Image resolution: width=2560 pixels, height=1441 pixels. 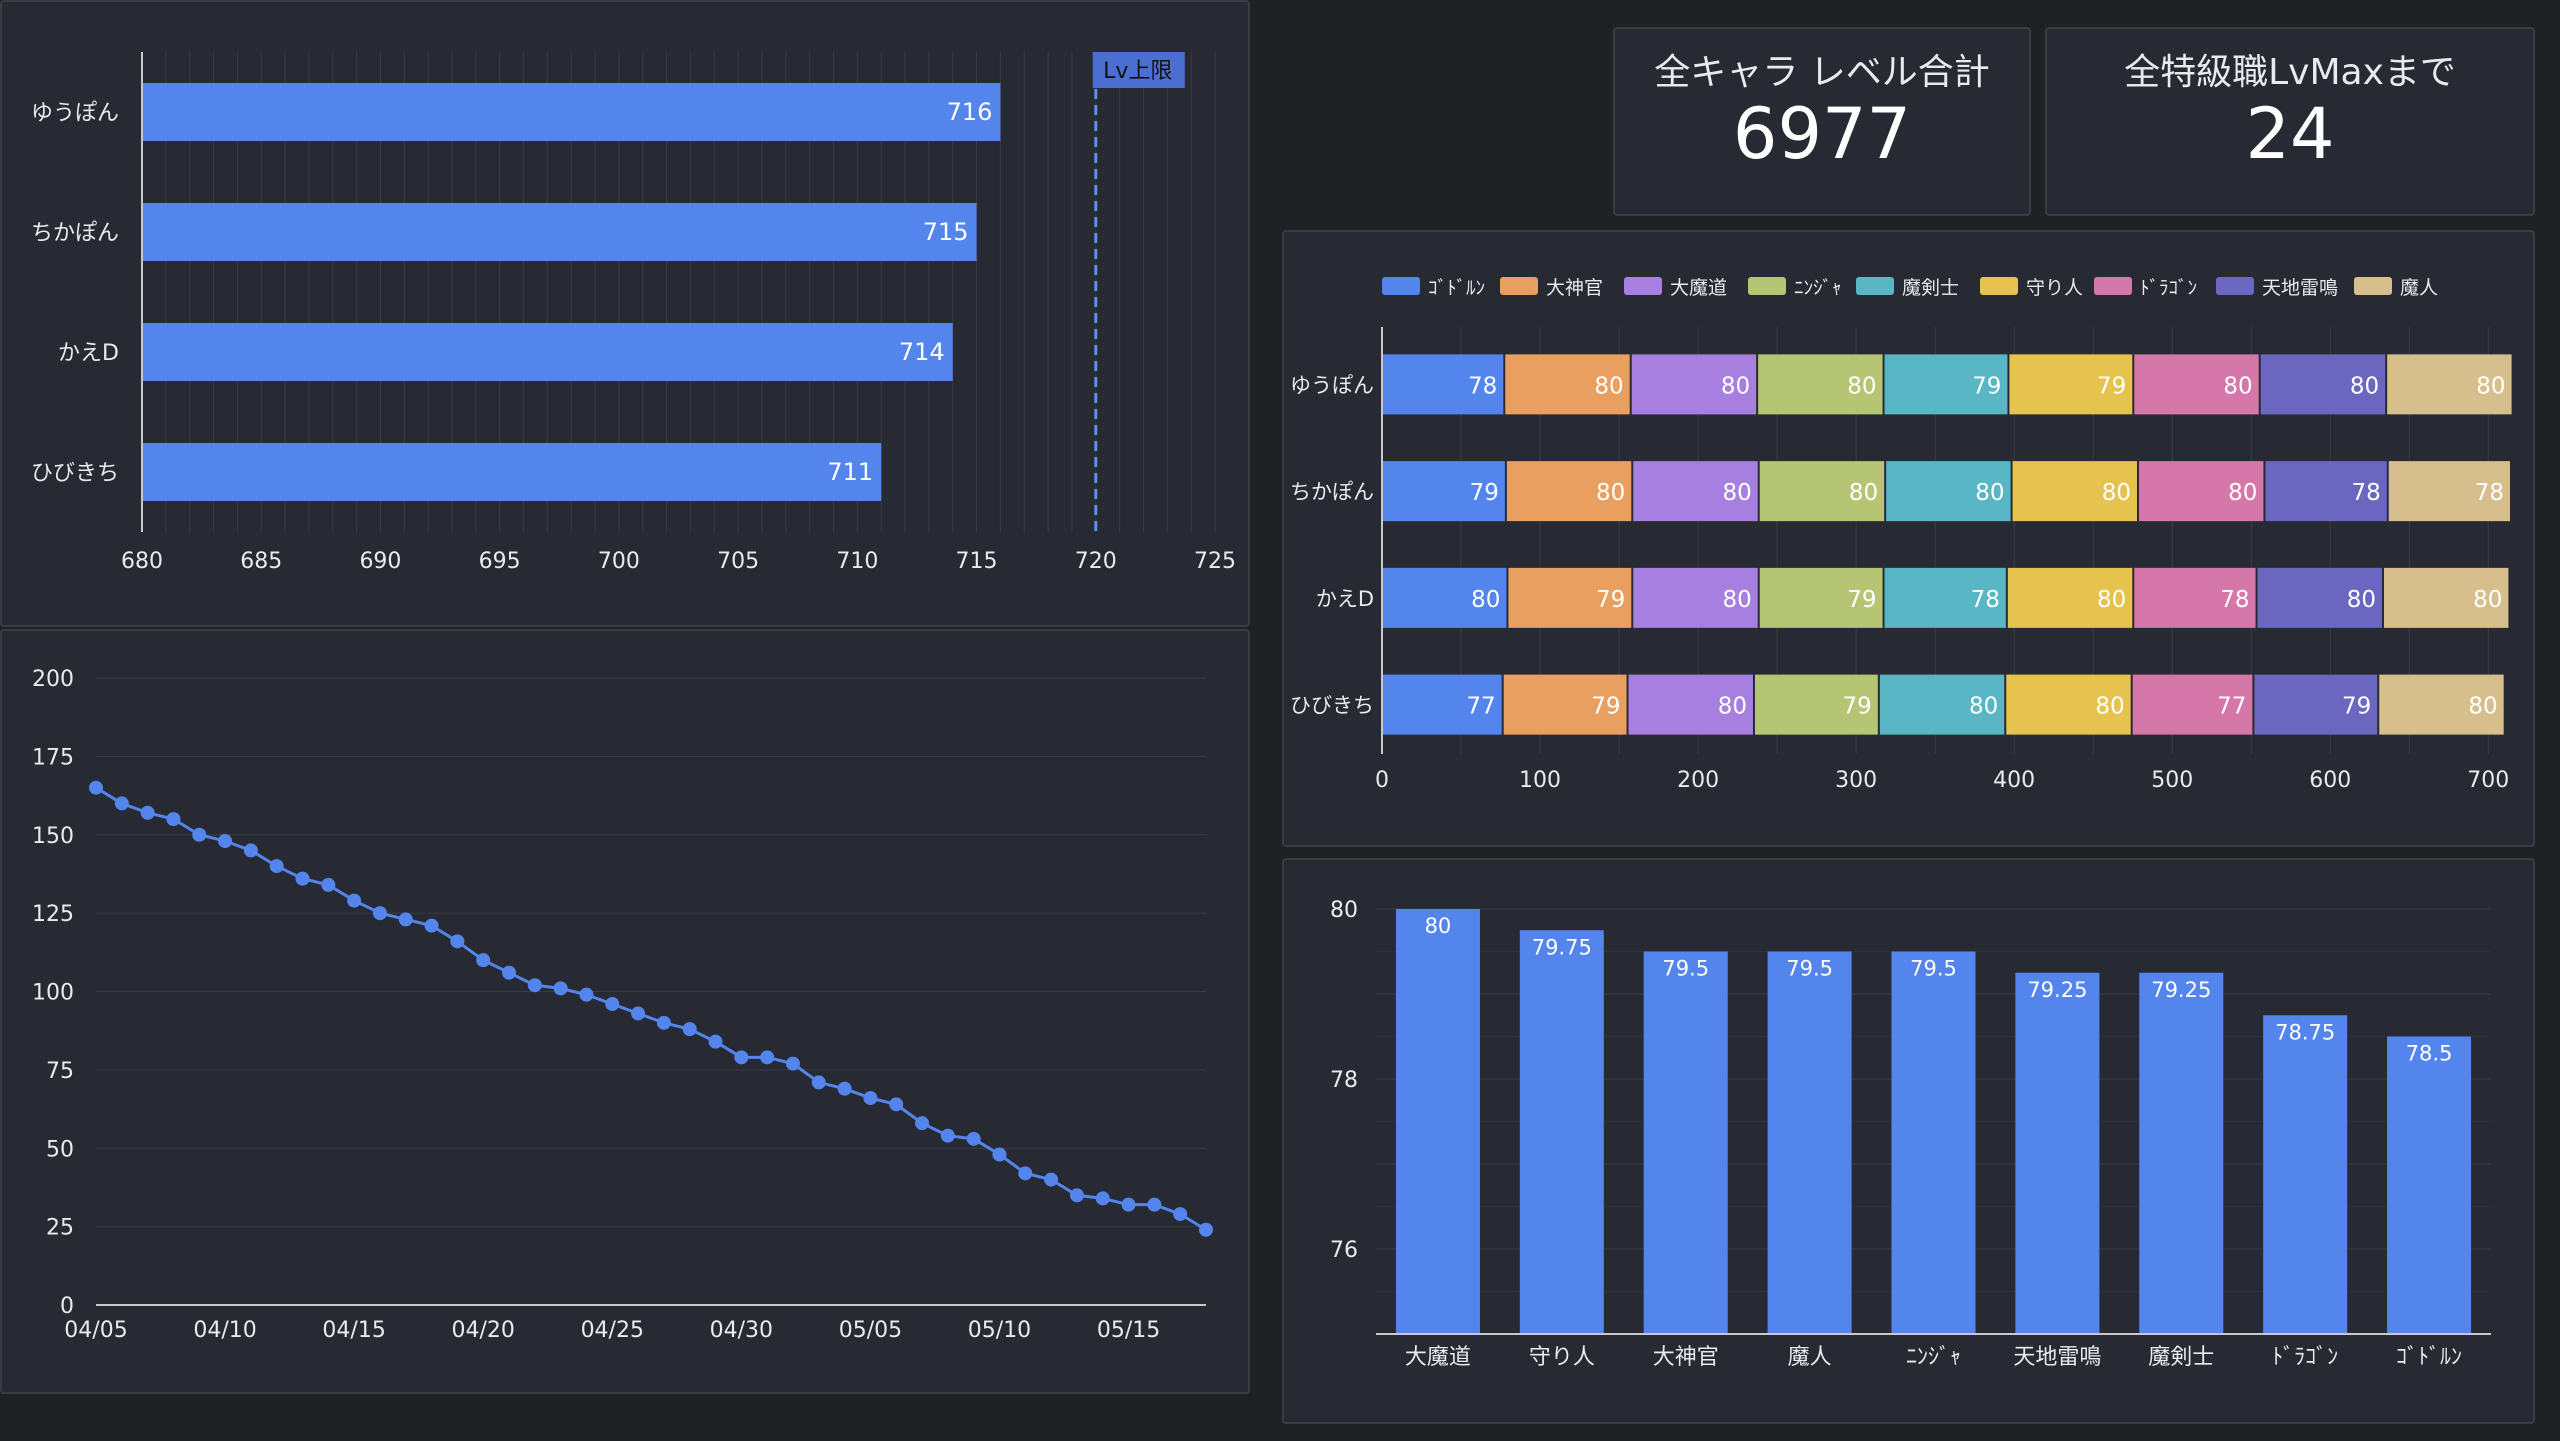 What do you see at coordinates (1562, 947) in the screenshot?
I see `data-label: 79.75` at bounding box center [1562, 947].